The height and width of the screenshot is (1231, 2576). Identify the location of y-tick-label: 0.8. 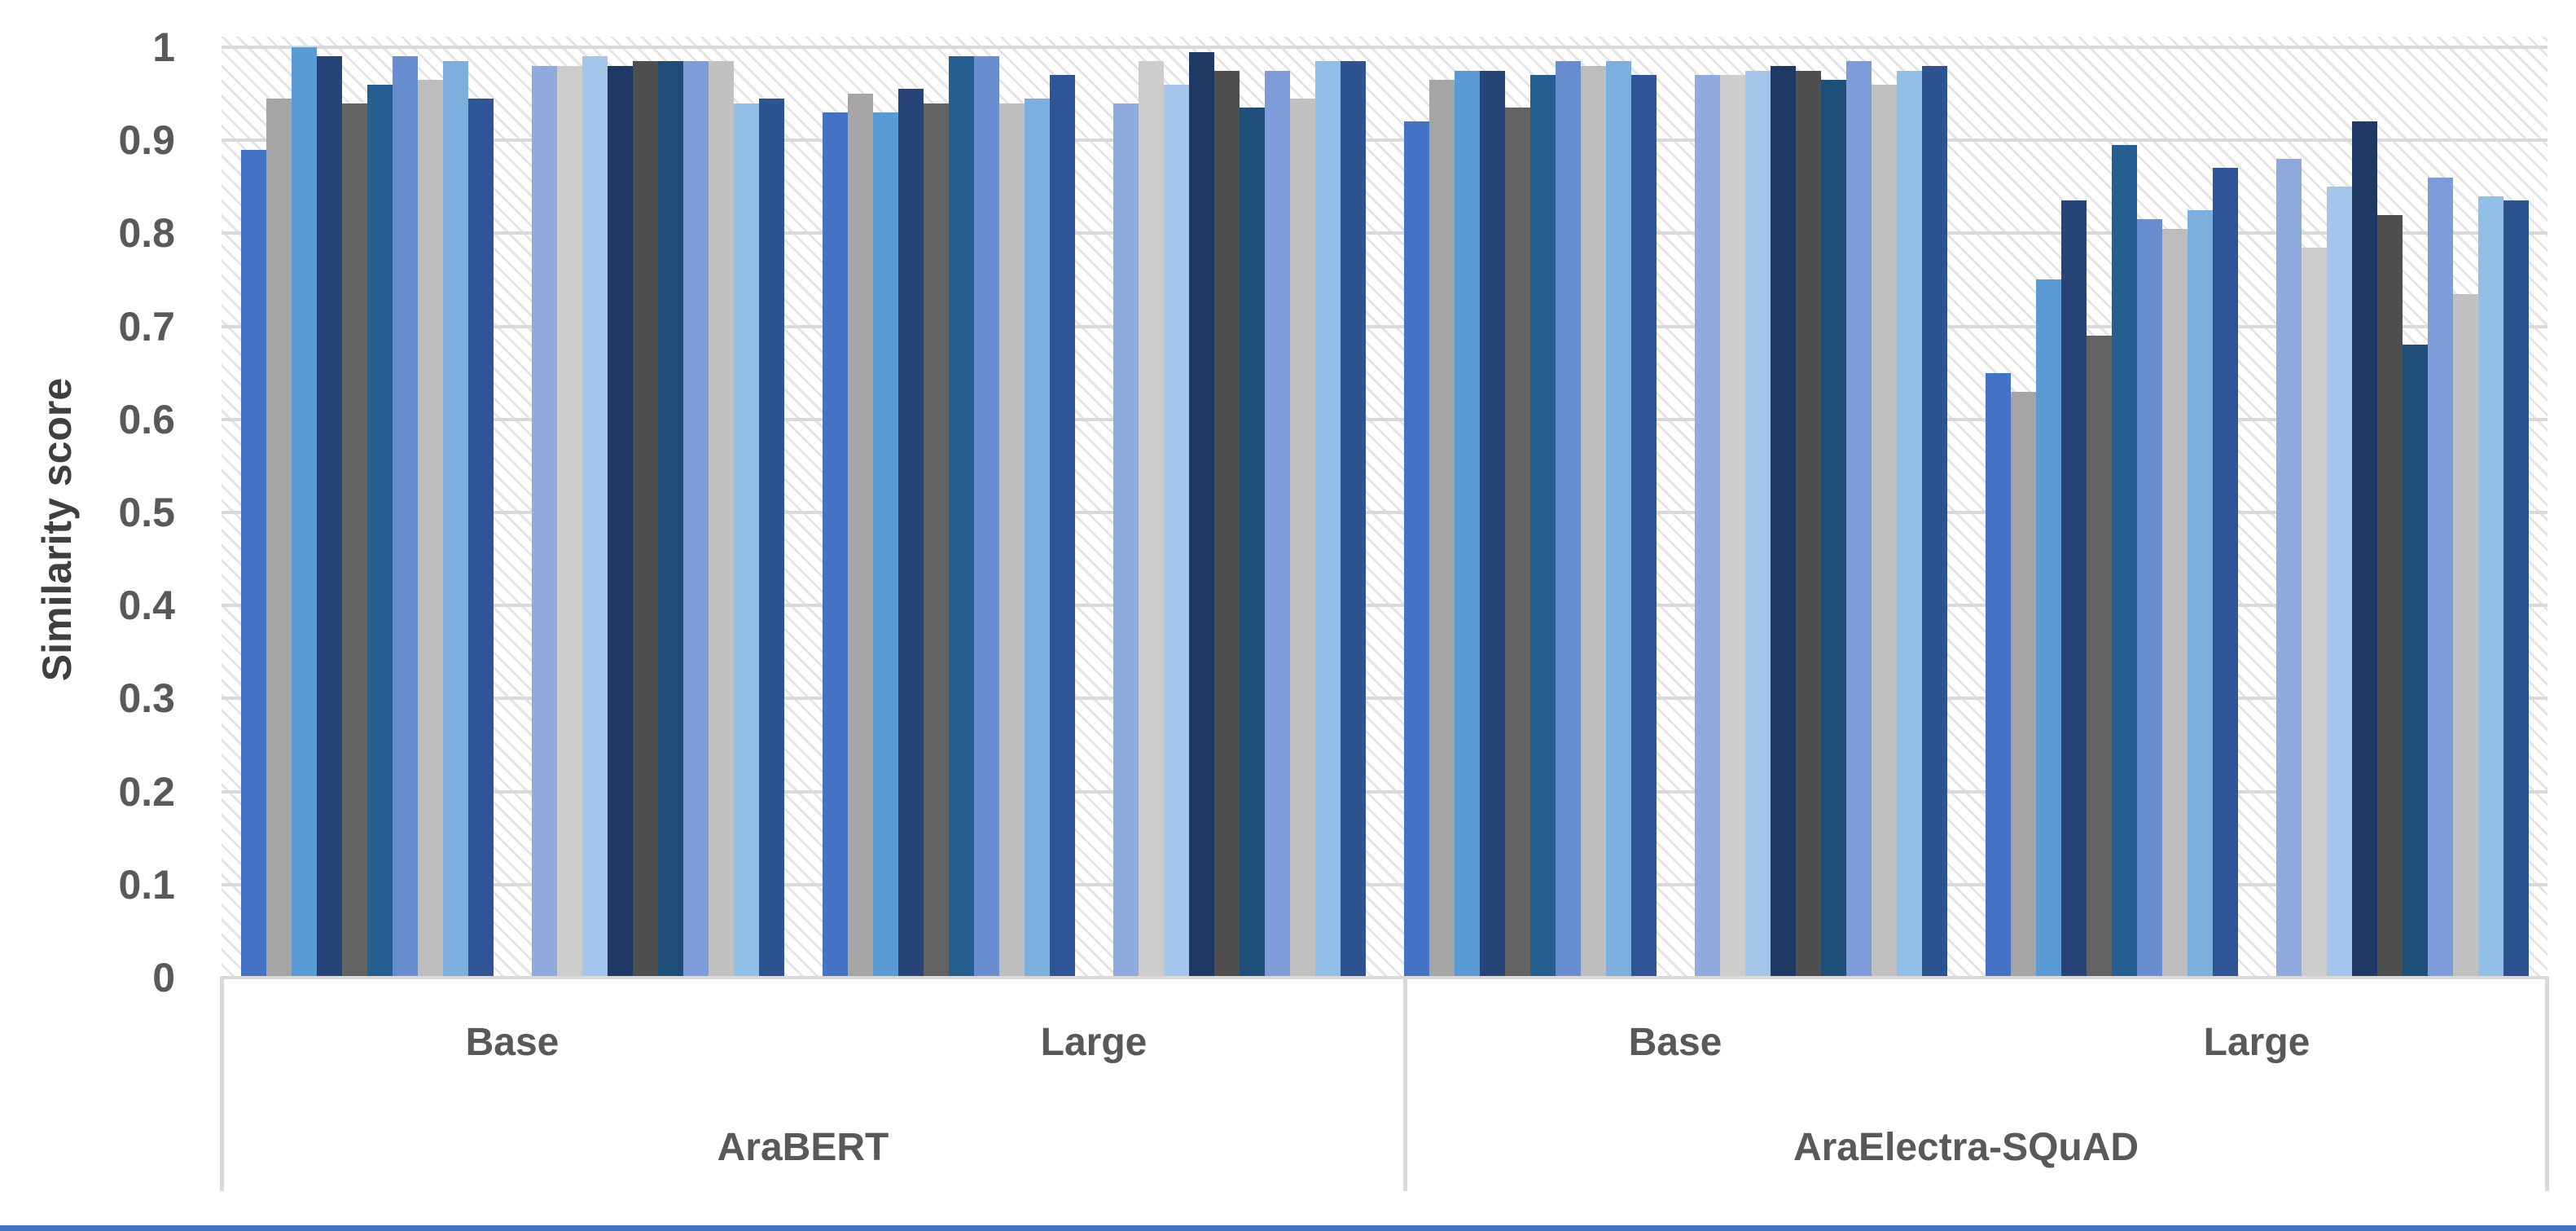
(146, 233).